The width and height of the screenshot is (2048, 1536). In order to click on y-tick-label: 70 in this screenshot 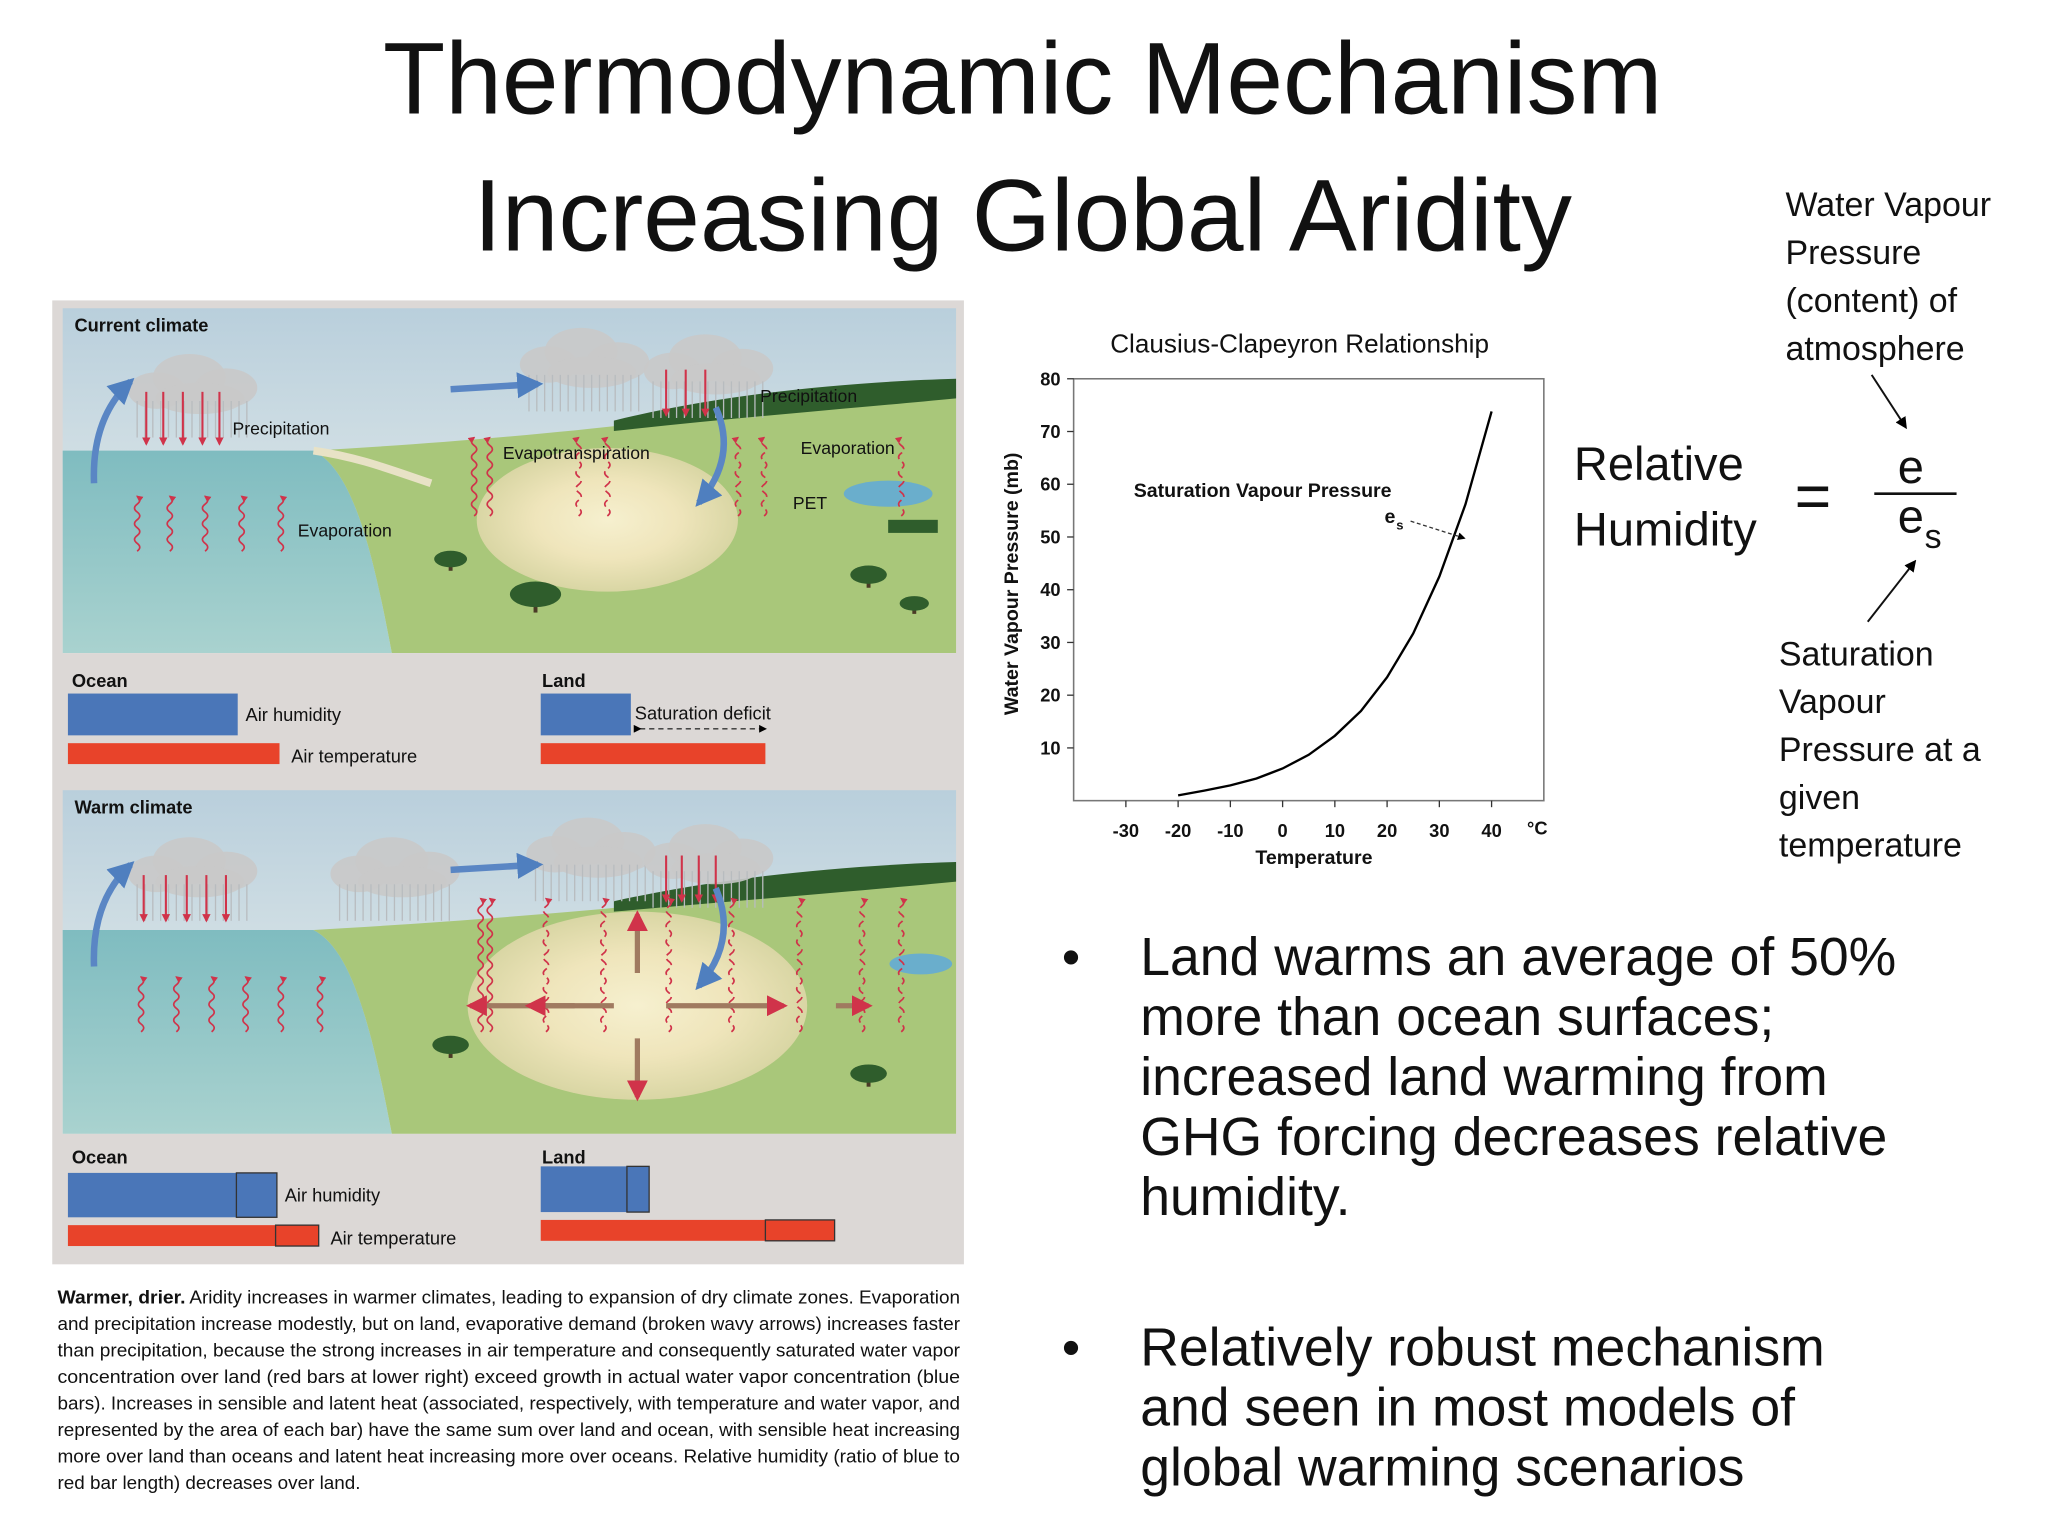, I will do `click(1050, 431)`.